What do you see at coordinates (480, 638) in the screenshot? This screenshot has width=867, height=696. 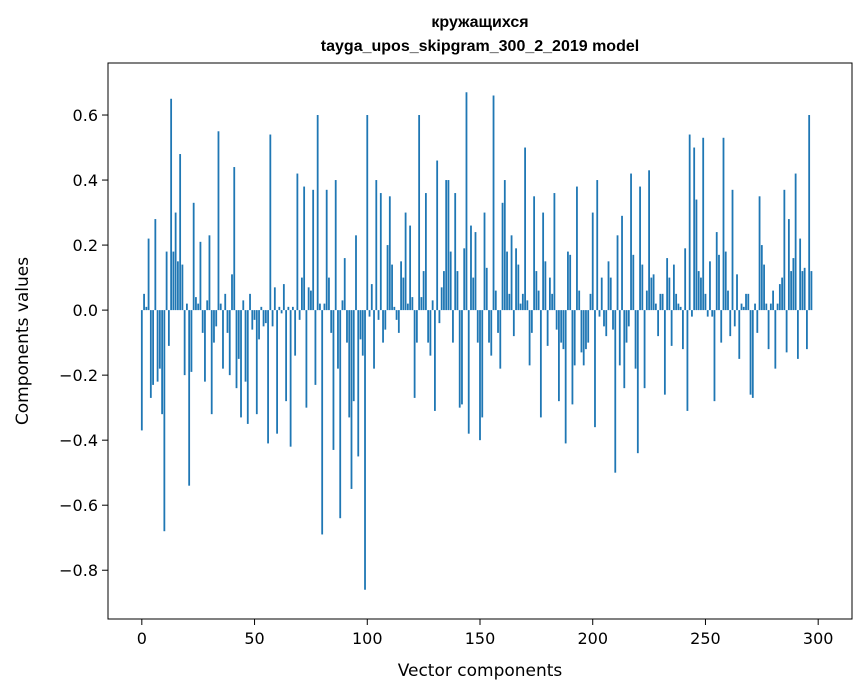 I see `x-tick-label: 150` at bounding box center [480, 638].